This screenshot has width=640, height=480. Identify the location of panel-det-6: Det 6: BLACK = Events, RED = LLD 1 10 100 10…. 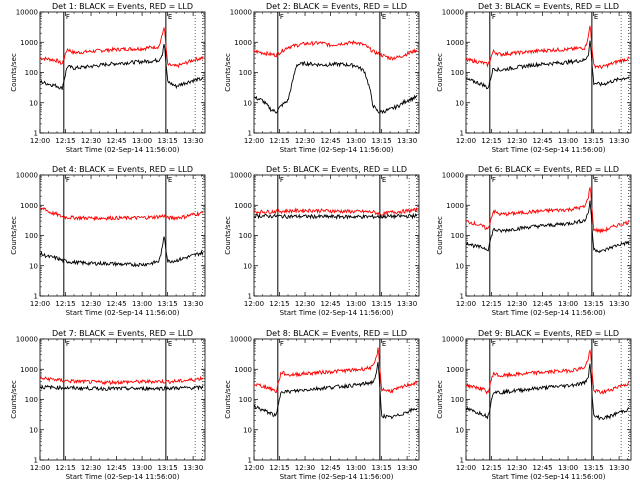
(534, 241).